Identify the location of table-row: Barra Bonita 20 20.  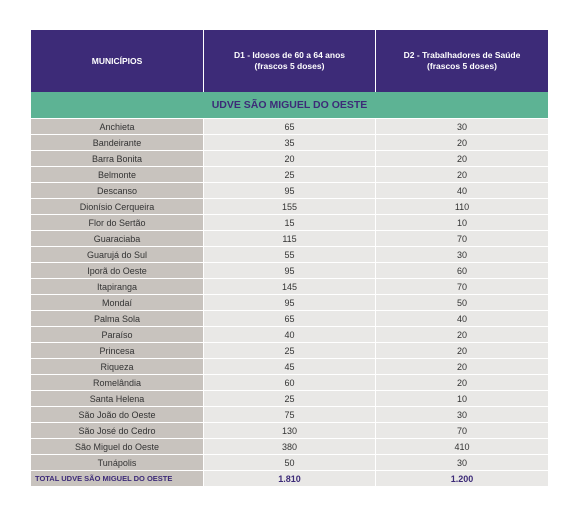
(289, 158).